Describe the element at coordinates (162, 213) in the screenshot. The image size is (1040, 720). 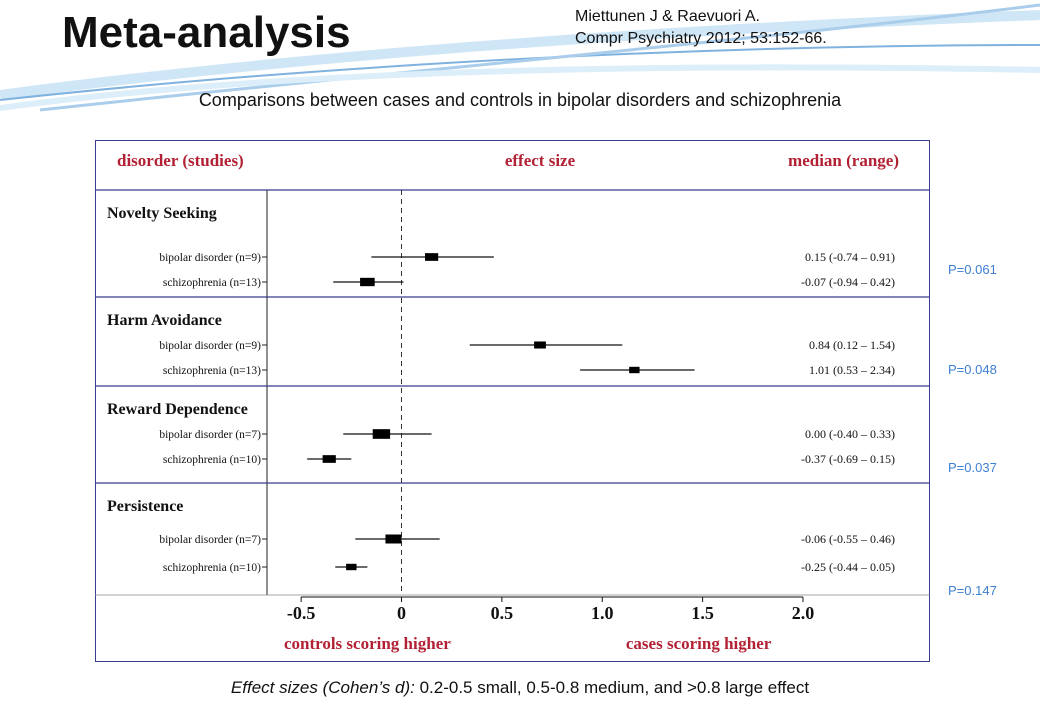
I see `group-title-novelty-seeking: Novelty Seeking` at that location.